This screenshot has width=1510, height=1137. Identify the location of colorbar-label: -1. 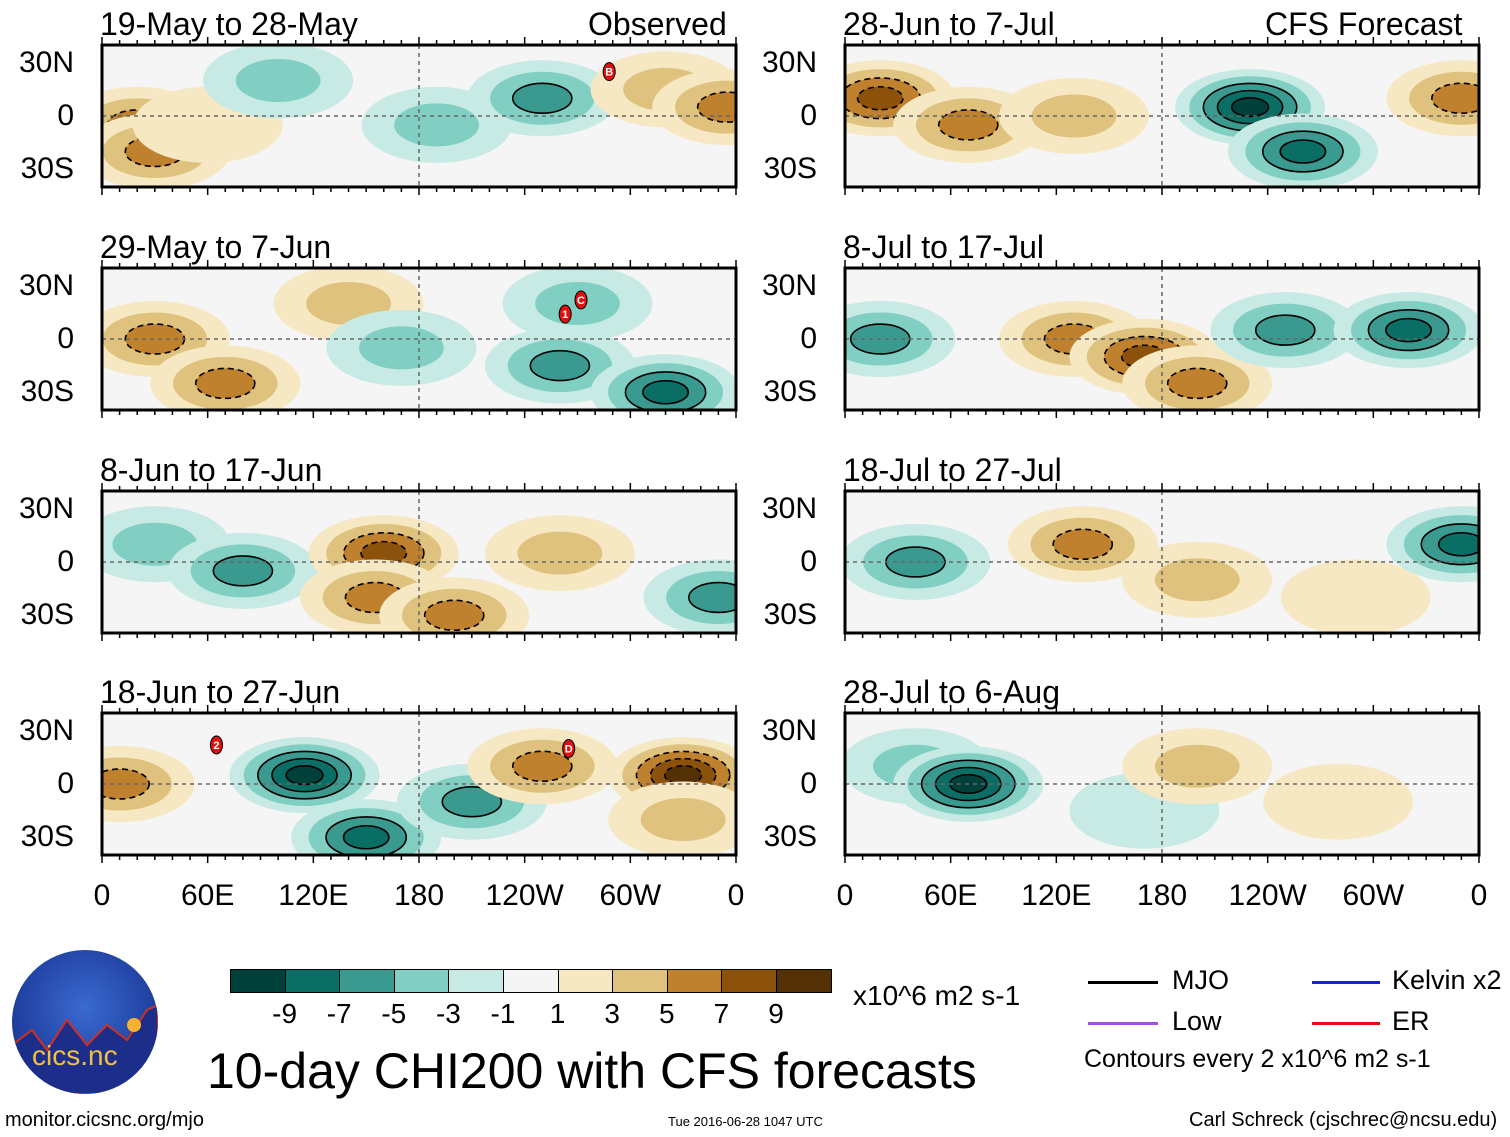
(503, 1013).